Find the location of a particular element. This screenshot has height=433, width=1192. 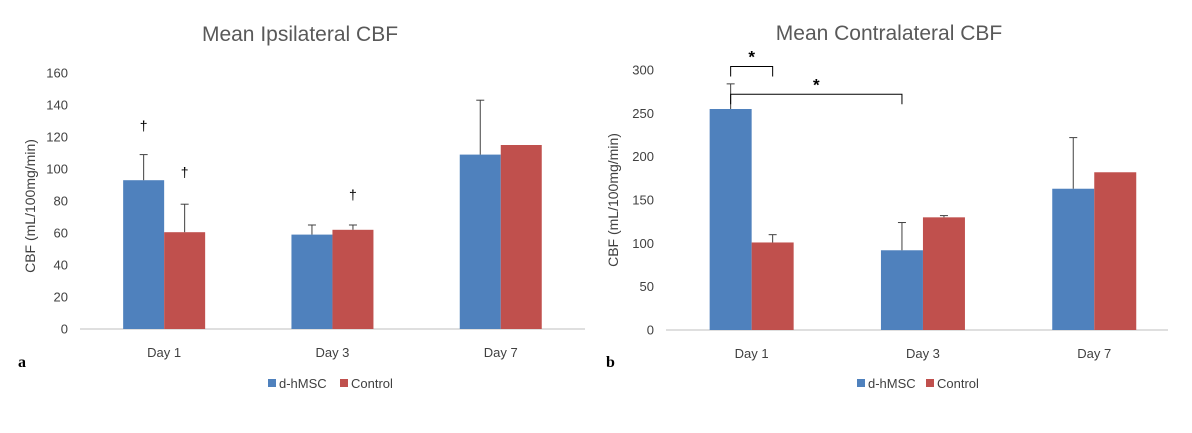

annotations: † † † is located at coordinates (248, 160).